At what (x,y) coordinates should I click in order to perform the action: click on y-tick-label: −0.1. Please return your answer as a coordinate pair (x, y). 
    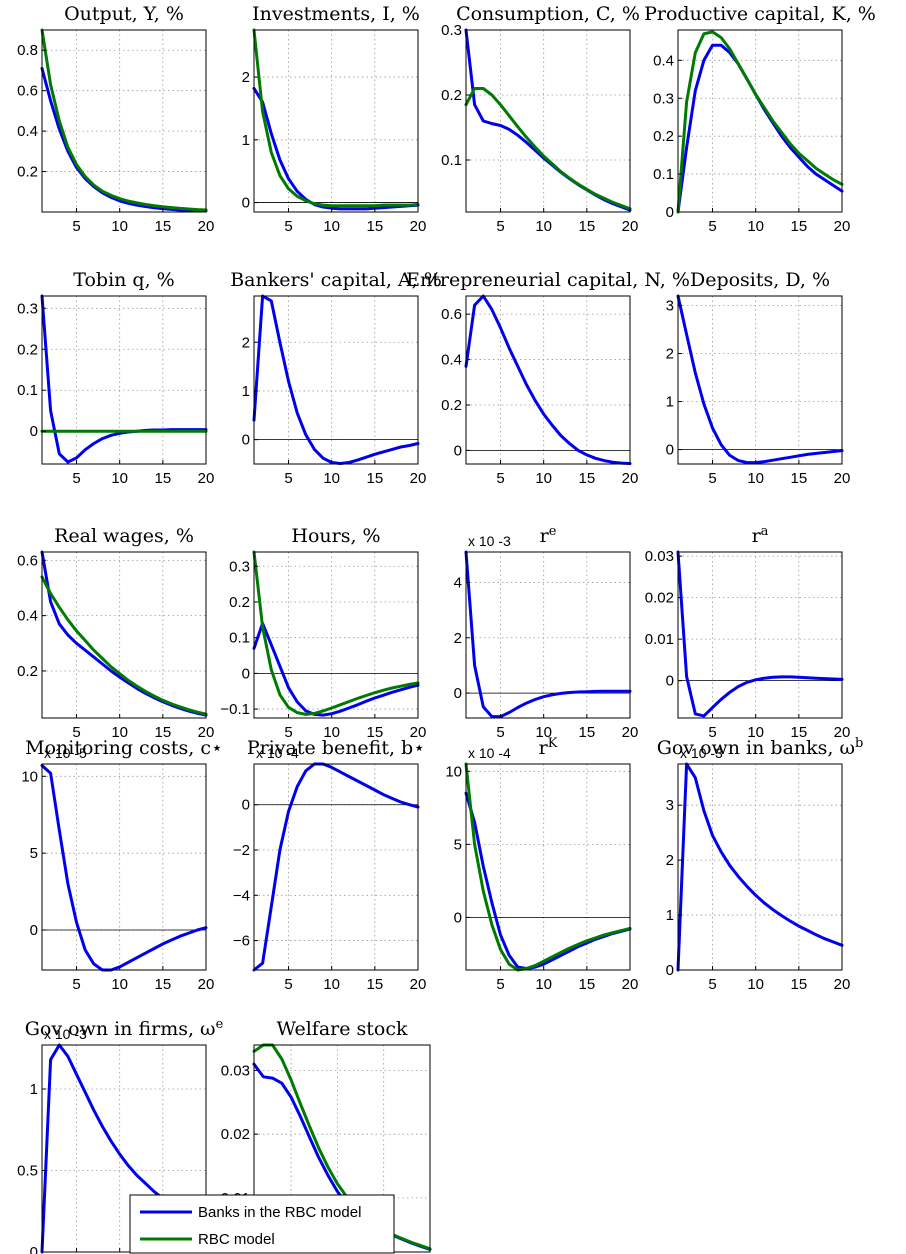
    Looking at the image, I should click on (235, 709).